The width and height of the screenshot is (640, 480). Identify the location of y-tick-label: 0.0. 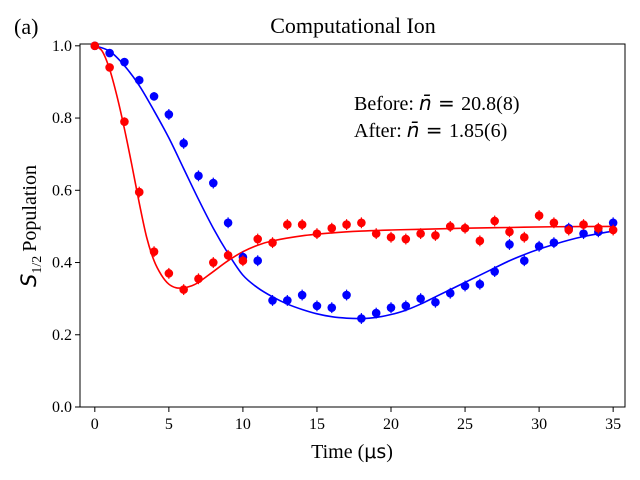
(62, 407).